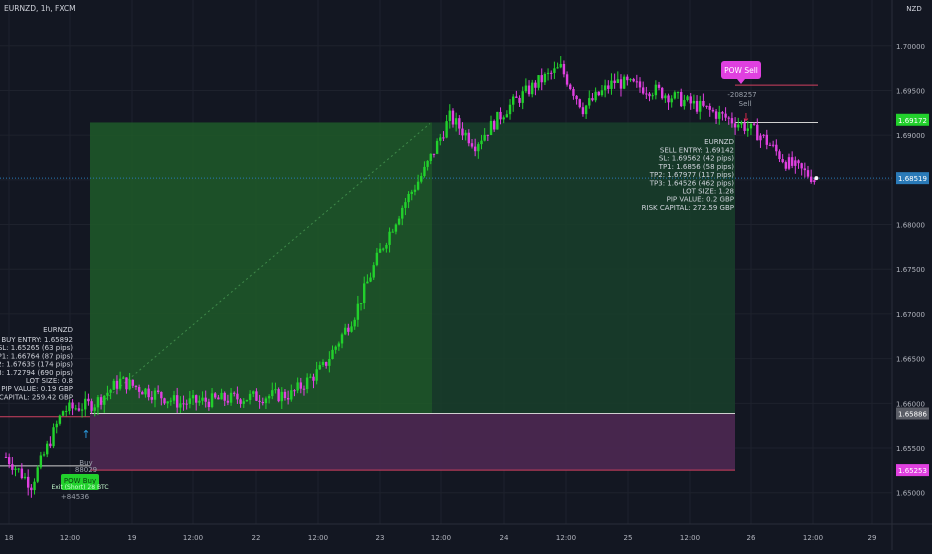 The height and width of the screenshot is (554, 932). Describe the element at coordinates (80, 481) in the screenshot. I see `buy-badge-text: POW Buy` at that location.